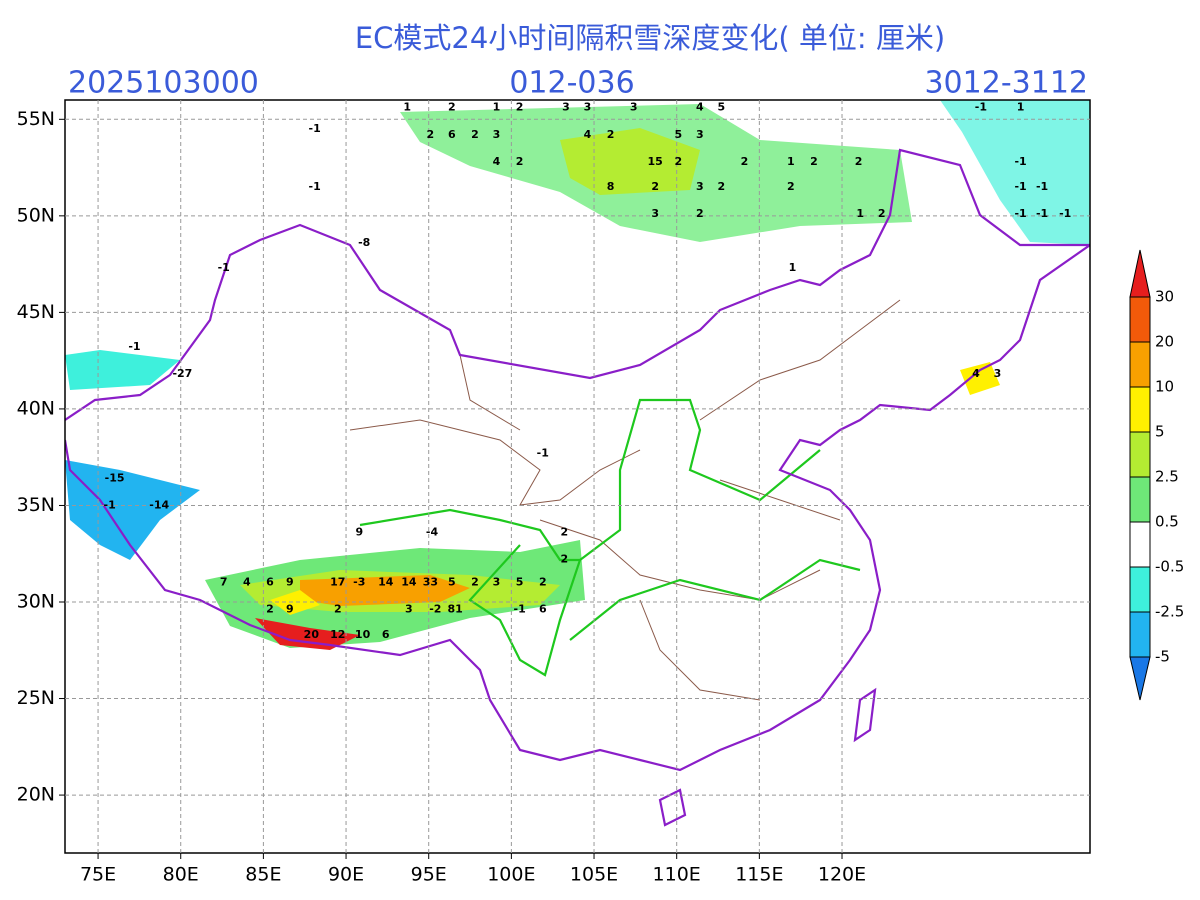 The height and width of the screenshot is (900, 1200). Describe the element at coordinates (36, 602) in the screenshot. I see `y-tick-label: 30N` at that location.